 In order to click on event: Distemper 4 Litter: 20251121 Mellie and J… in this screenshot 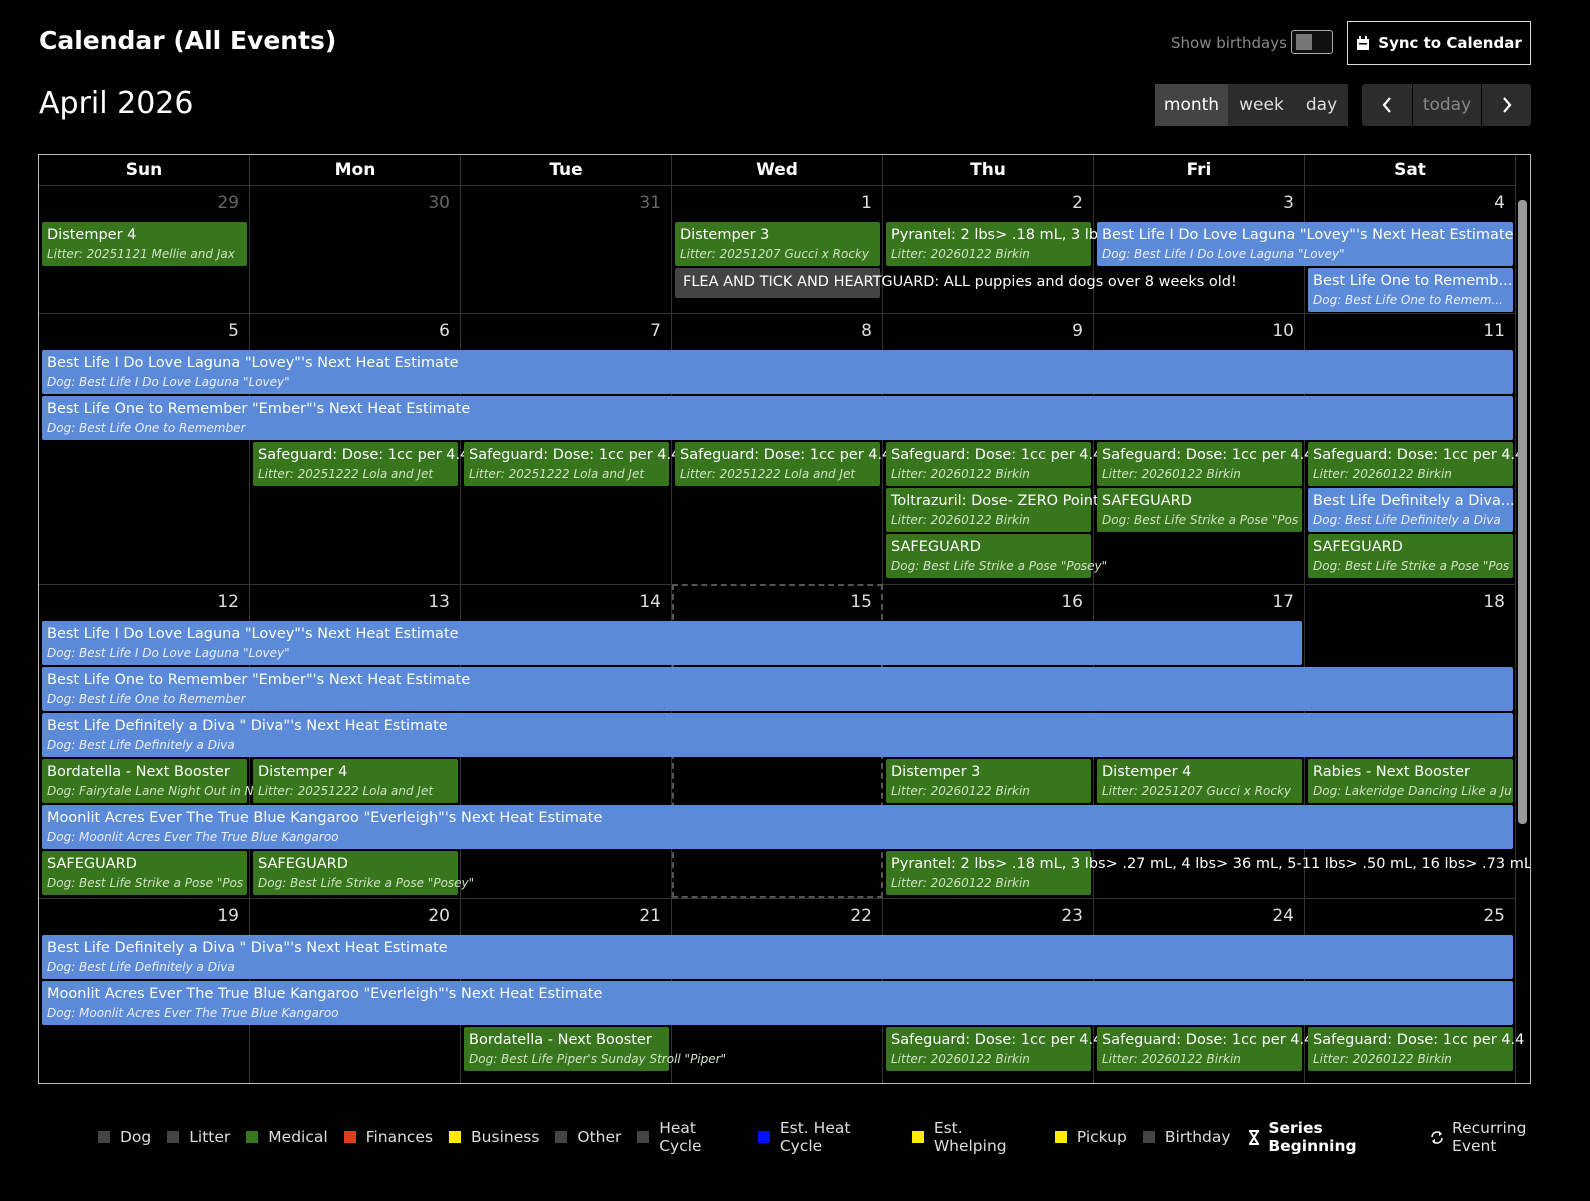, I will do `click(144, 244)`.